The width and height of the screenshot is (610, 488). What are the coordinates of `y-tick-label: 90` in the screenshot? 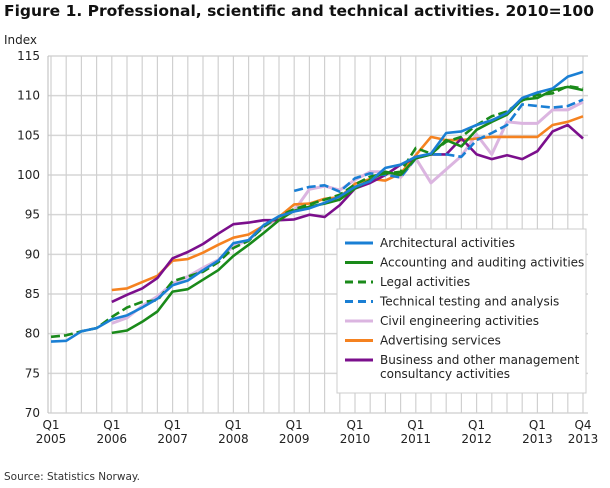 It's located at (32, 254).